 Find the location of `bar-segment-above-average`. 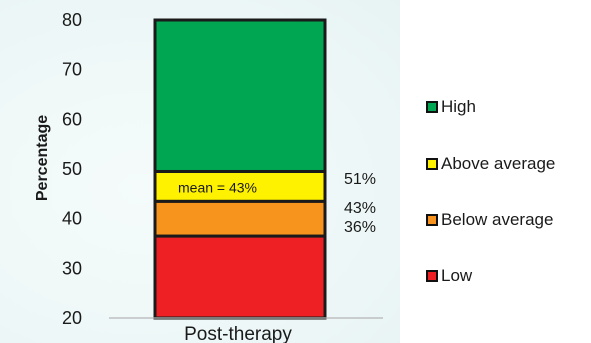

bar-segment-above-average is located at coordinates (240, 186).